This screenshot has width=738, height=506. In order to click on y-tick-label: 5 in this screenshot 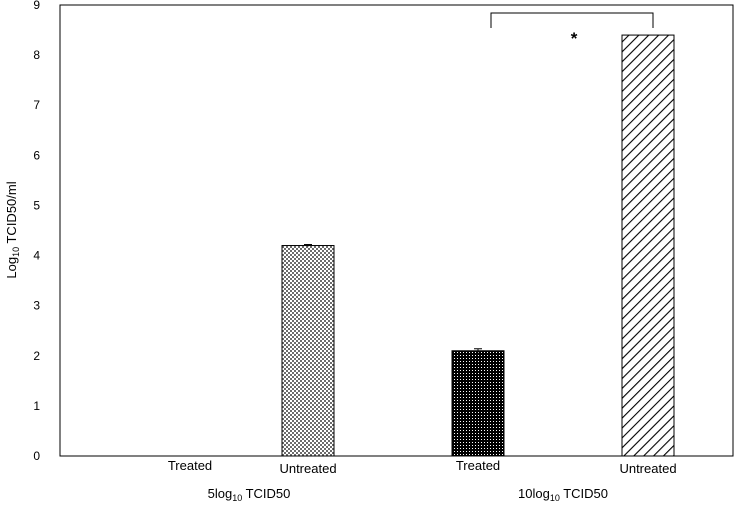, I will do `click(36, 205)`.